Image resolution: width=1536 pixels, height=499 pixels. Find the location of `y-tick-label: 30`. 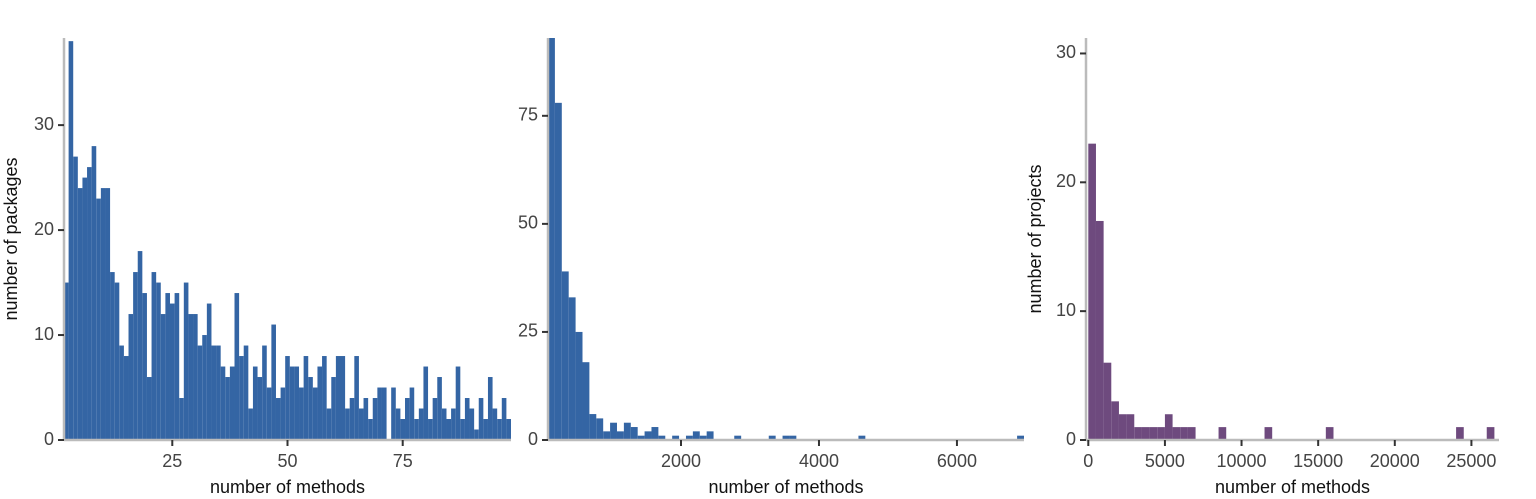

y-tick-label: 30 is located at coordinates (44, 124).